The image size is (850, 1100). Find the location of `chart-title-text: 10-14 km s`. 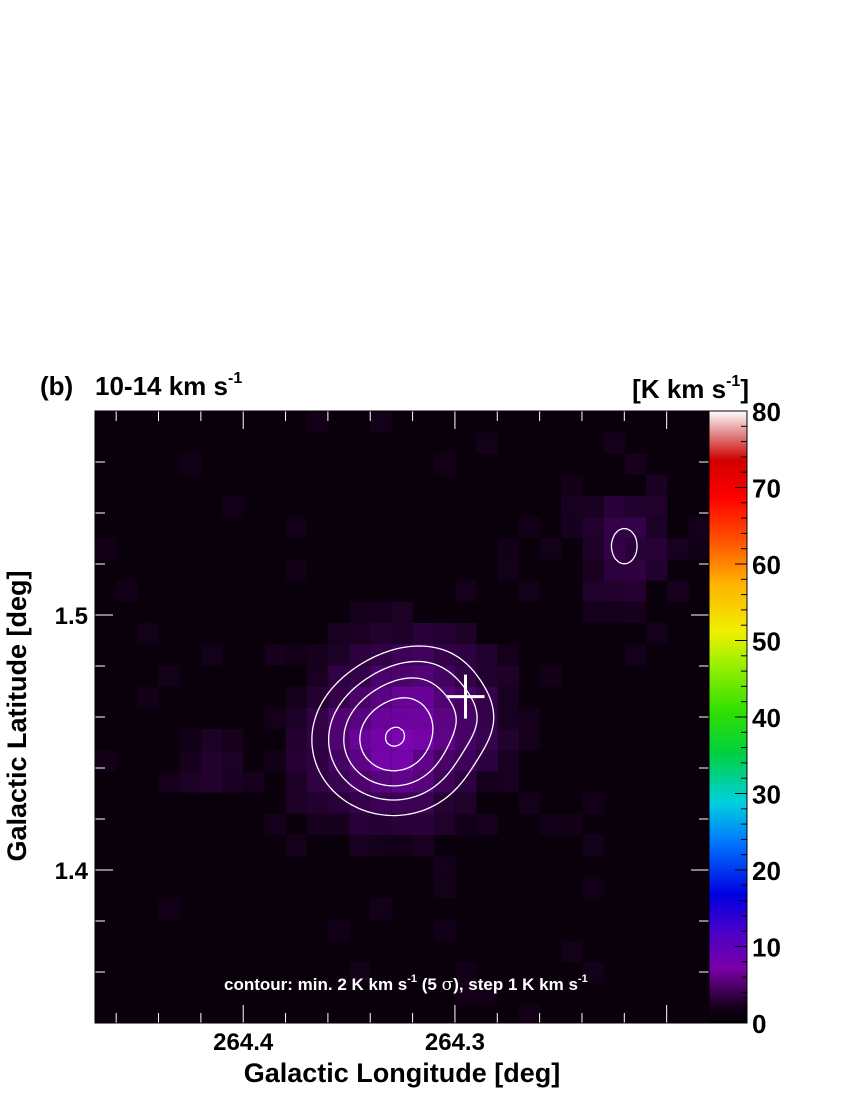

chart-title-text: 10-14 km s is located at coordinates (161, 386).